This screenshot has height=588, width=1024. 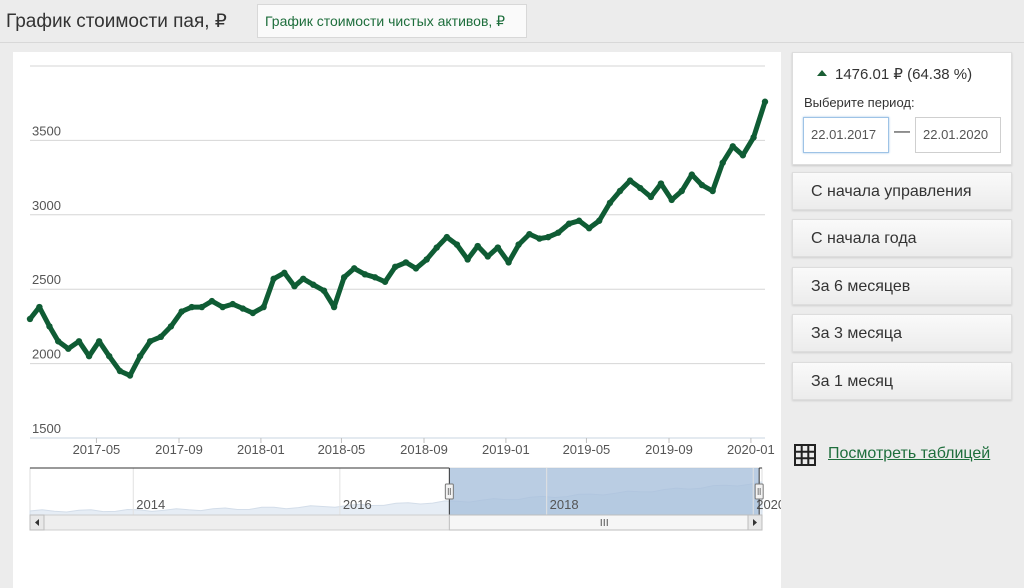 What do you see at coordinates (46, 279) in the screenshot?
I see `y-tick-label: 2500` at bounding box center [46, 279].